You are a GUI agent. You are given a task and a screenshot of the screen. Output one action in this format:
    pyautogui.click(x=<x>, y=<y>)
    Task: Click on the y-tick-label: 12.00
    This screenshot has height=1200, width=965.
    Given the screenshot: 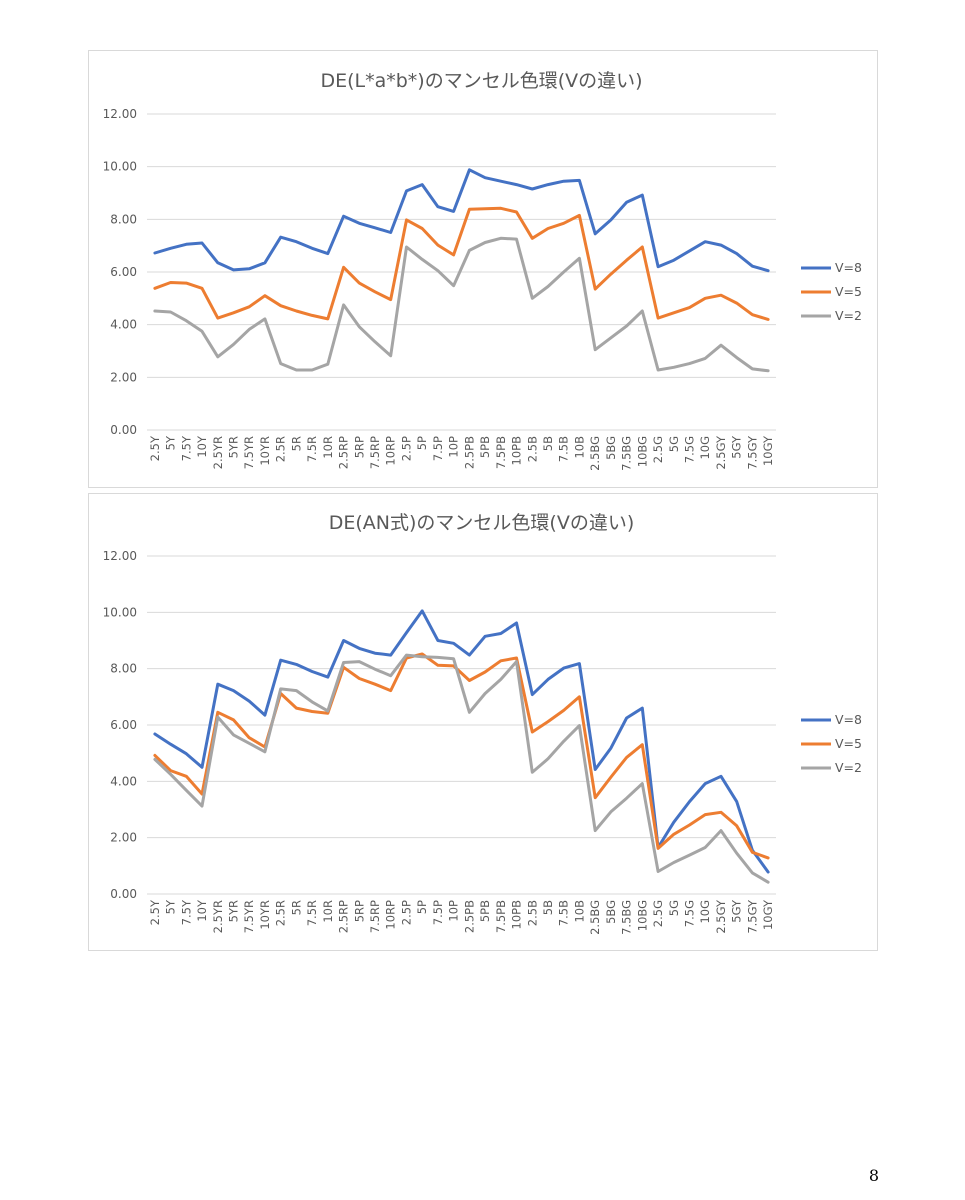 What is the action you would take?
    pyautogui.click(x=120, y=556)
    